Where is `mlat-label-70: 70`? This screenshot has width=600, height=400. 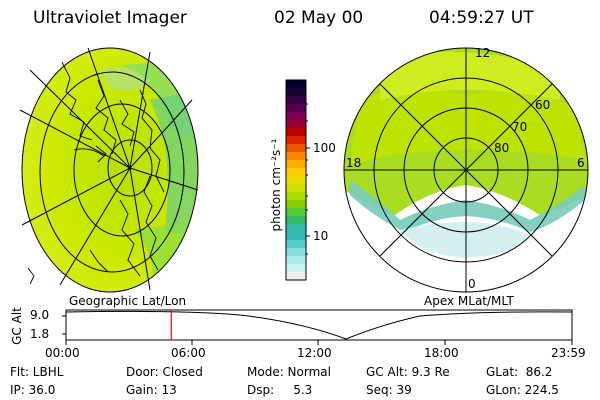 mlat-label-70: 70 is located at coordinates (520, 127).